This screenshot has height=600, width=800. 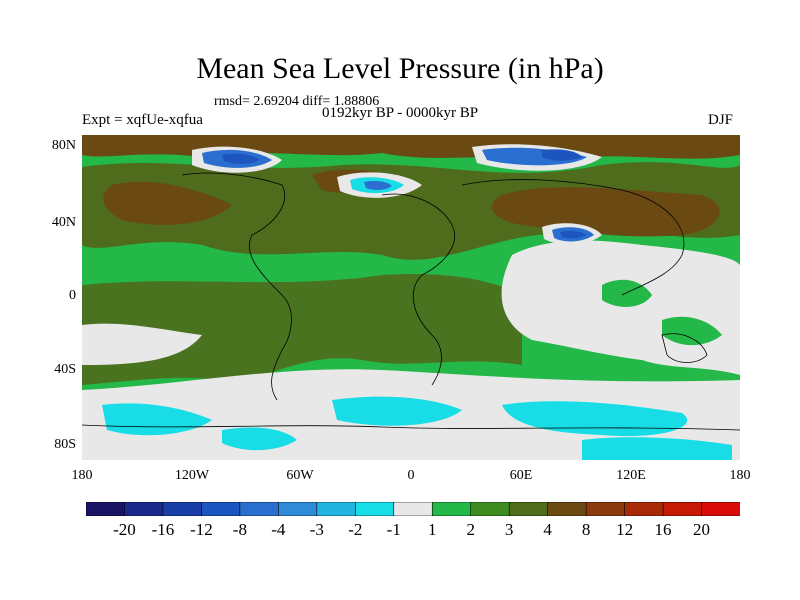 What do you see at coordinates (721, 120) in the screenshot?
I see `season-label: DJF` at bounding box center [721, 120].